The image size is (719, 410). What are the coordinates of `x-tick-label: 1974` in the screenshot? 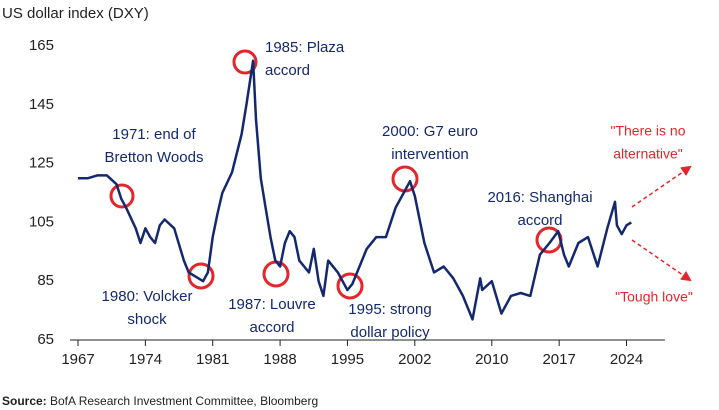 It's located at (145, 359).